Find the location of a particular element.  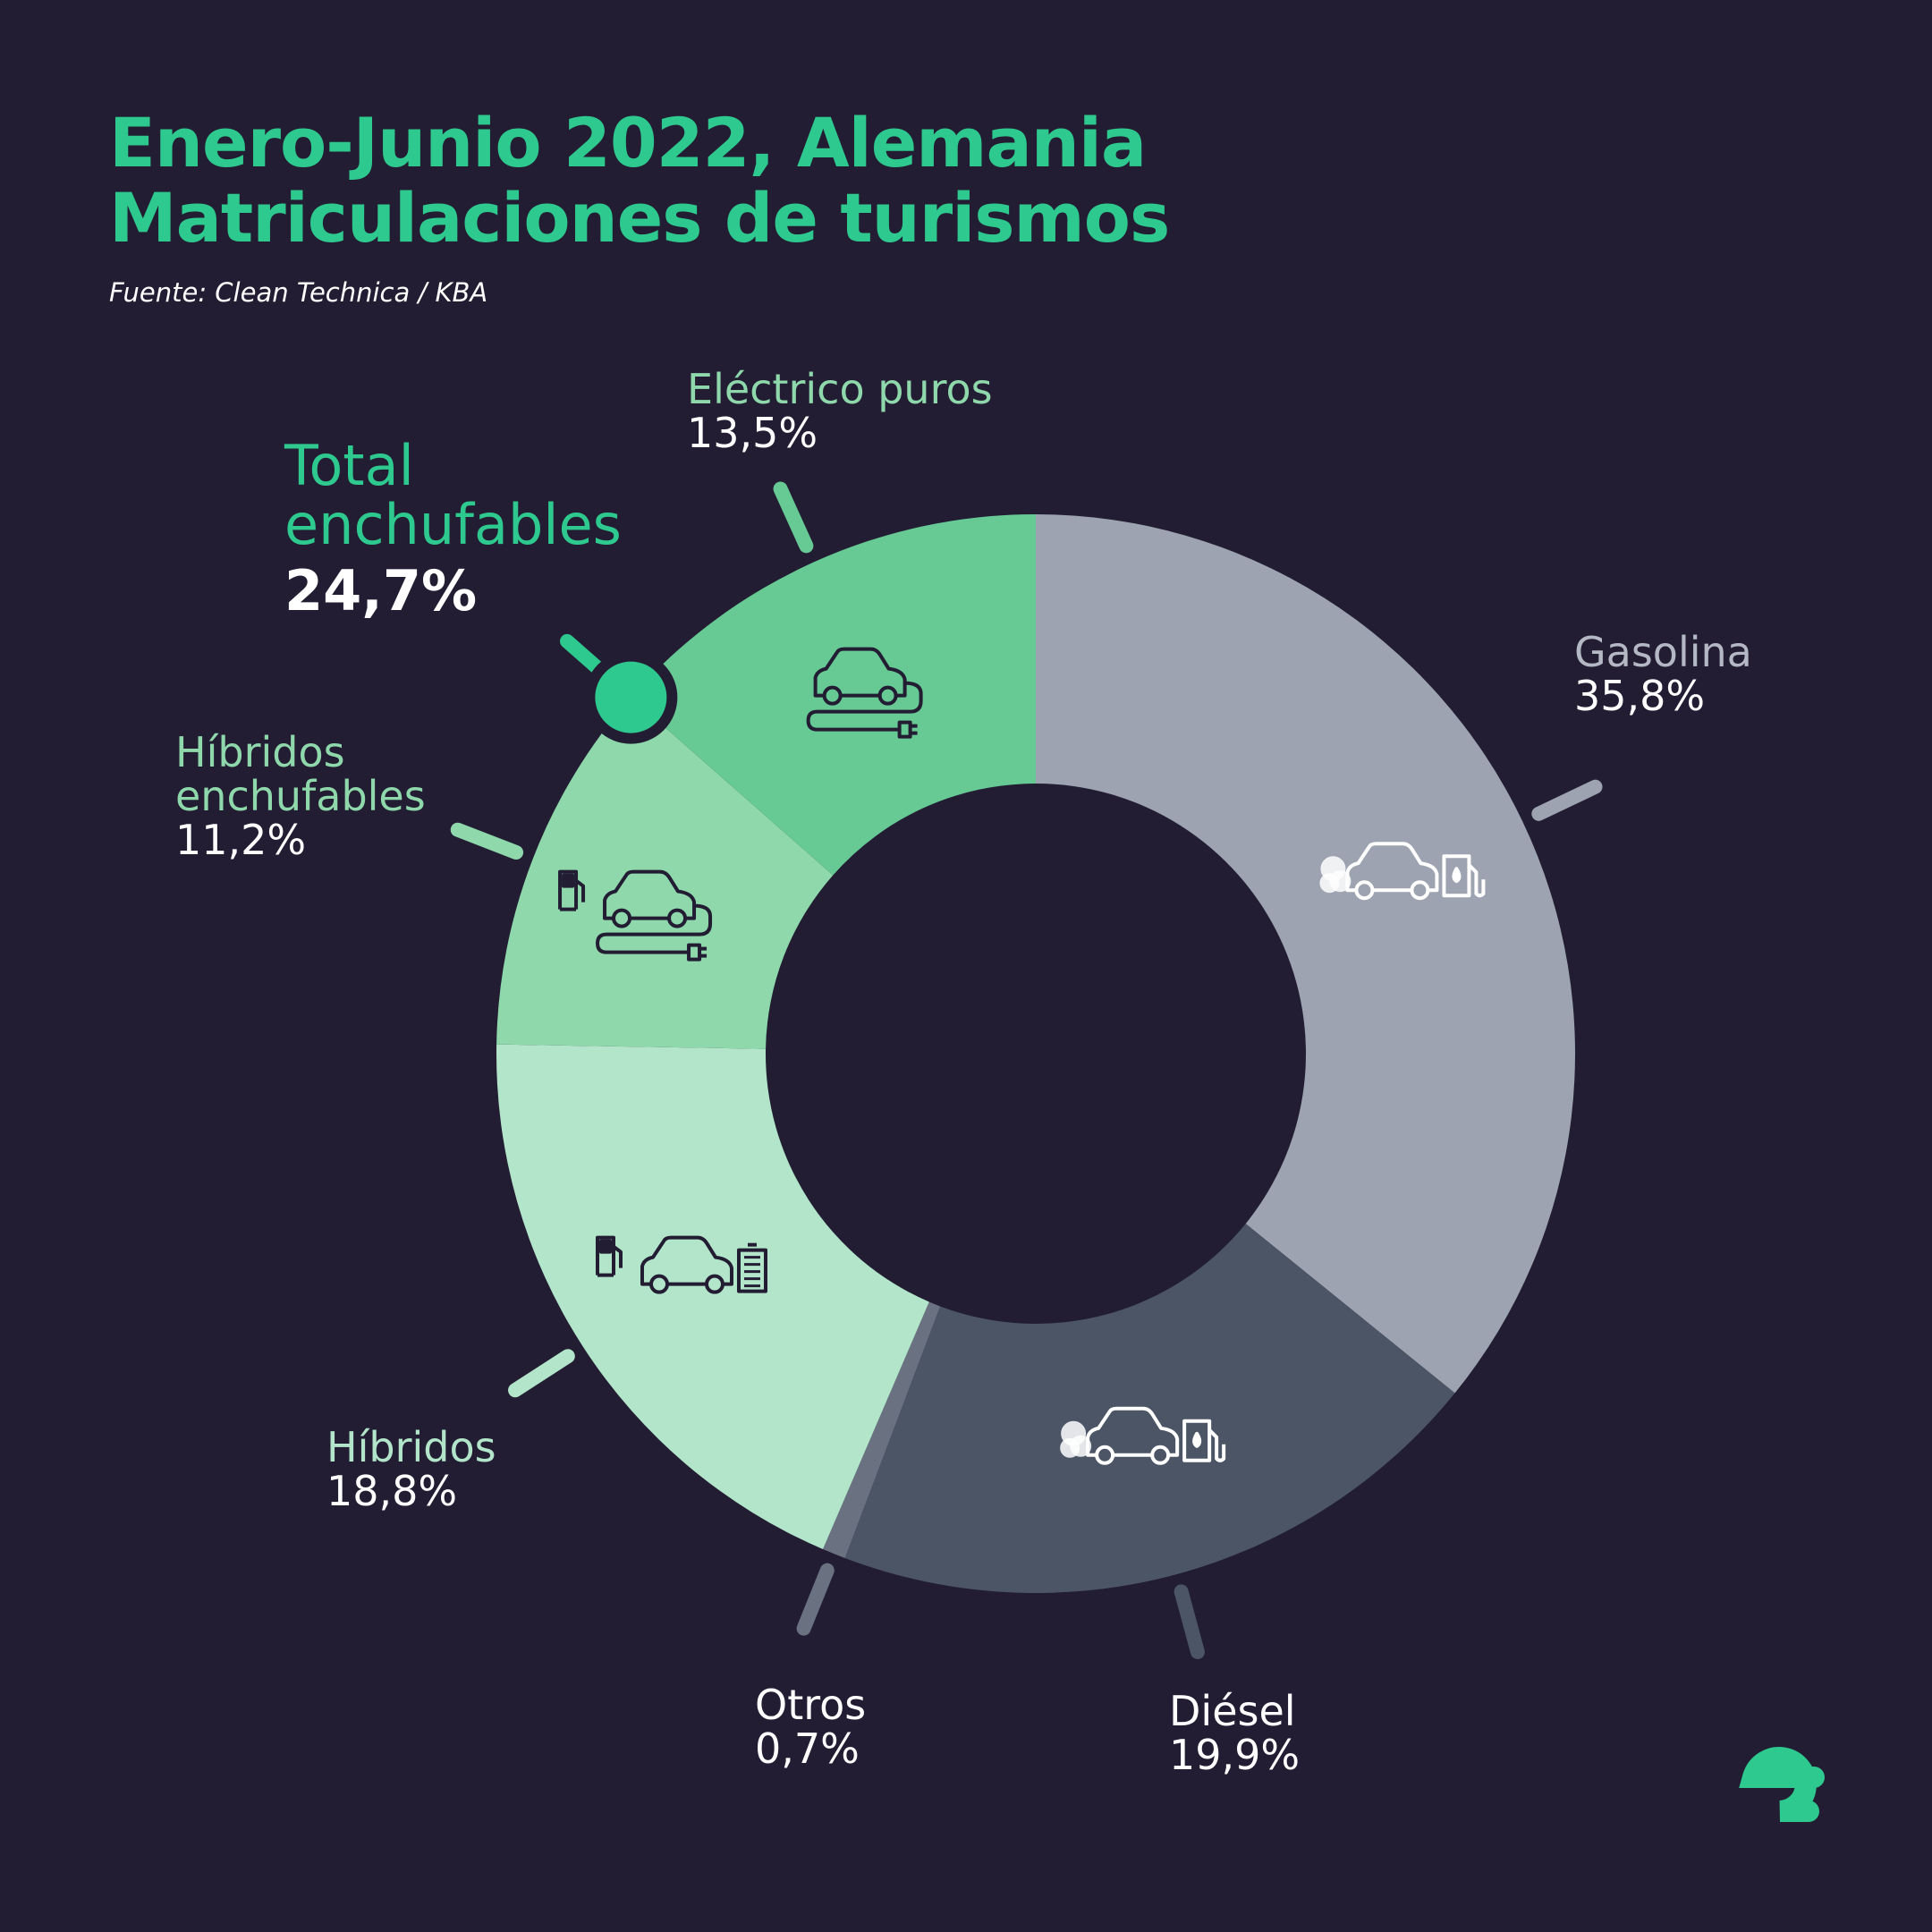

total-plugins-name-1: Total is located at coordinates (349, 465).